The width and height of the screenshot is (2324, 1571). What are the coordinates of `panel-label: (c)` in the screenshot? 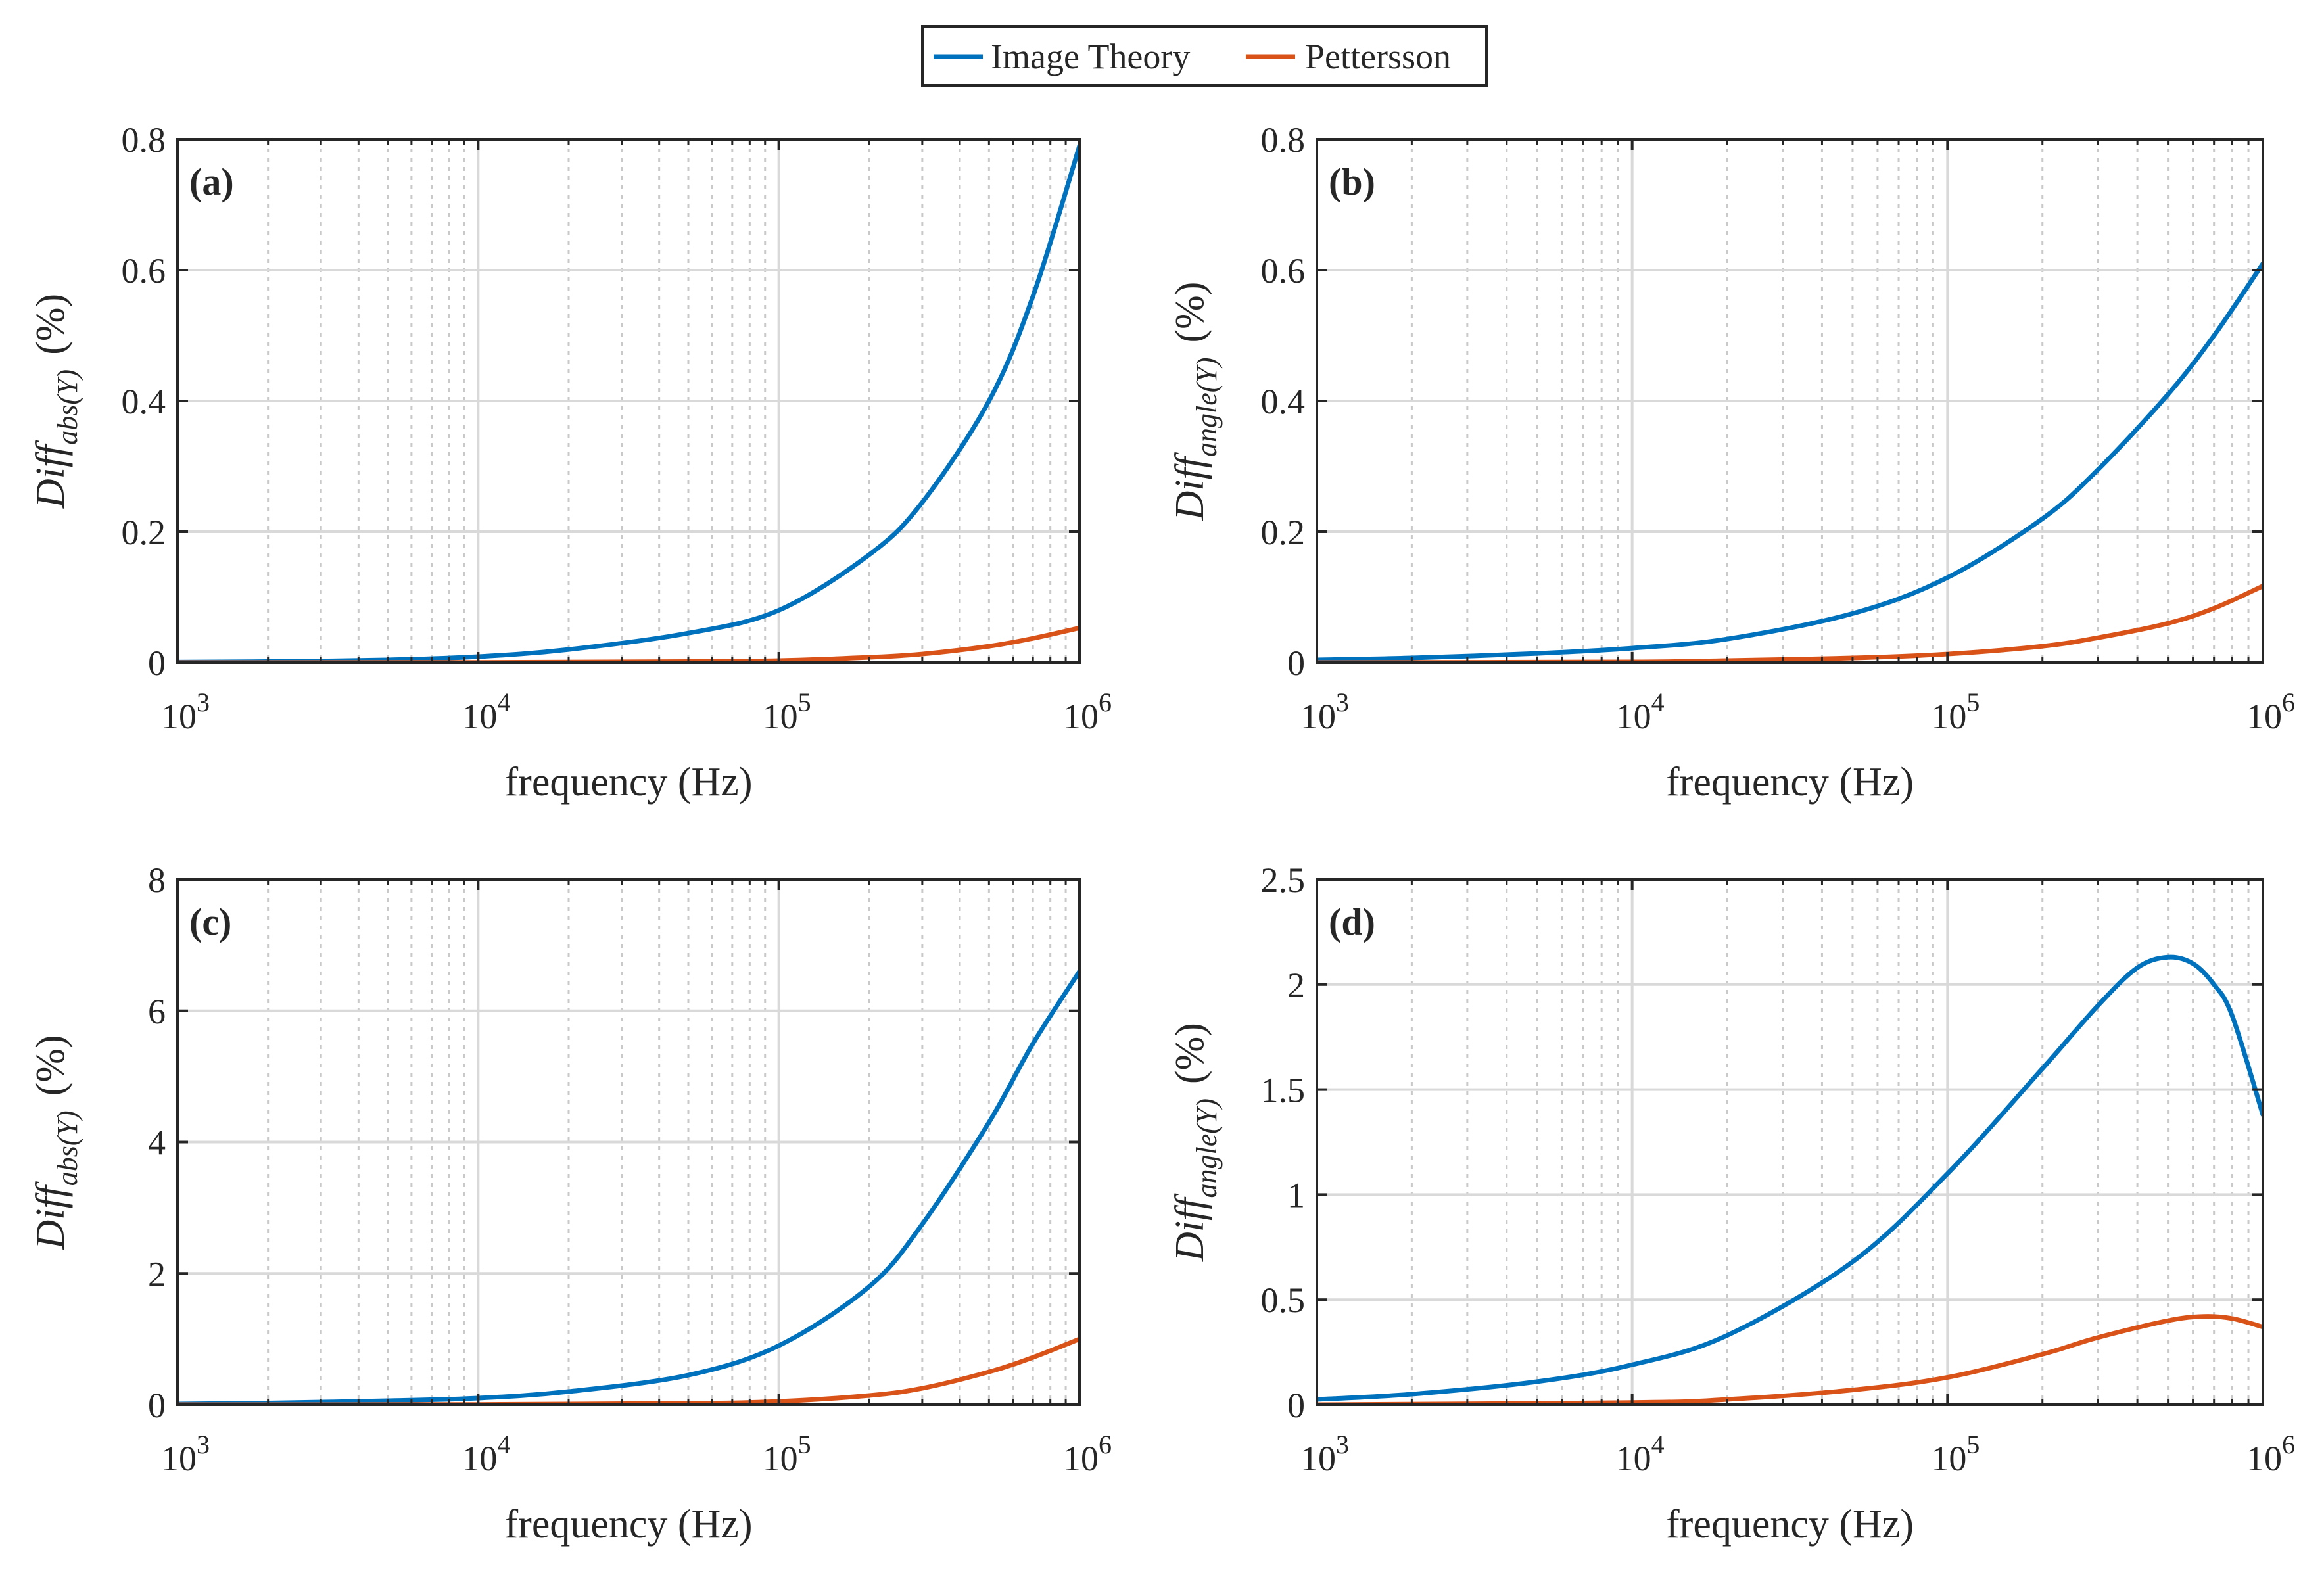 It's located at (210, 922).